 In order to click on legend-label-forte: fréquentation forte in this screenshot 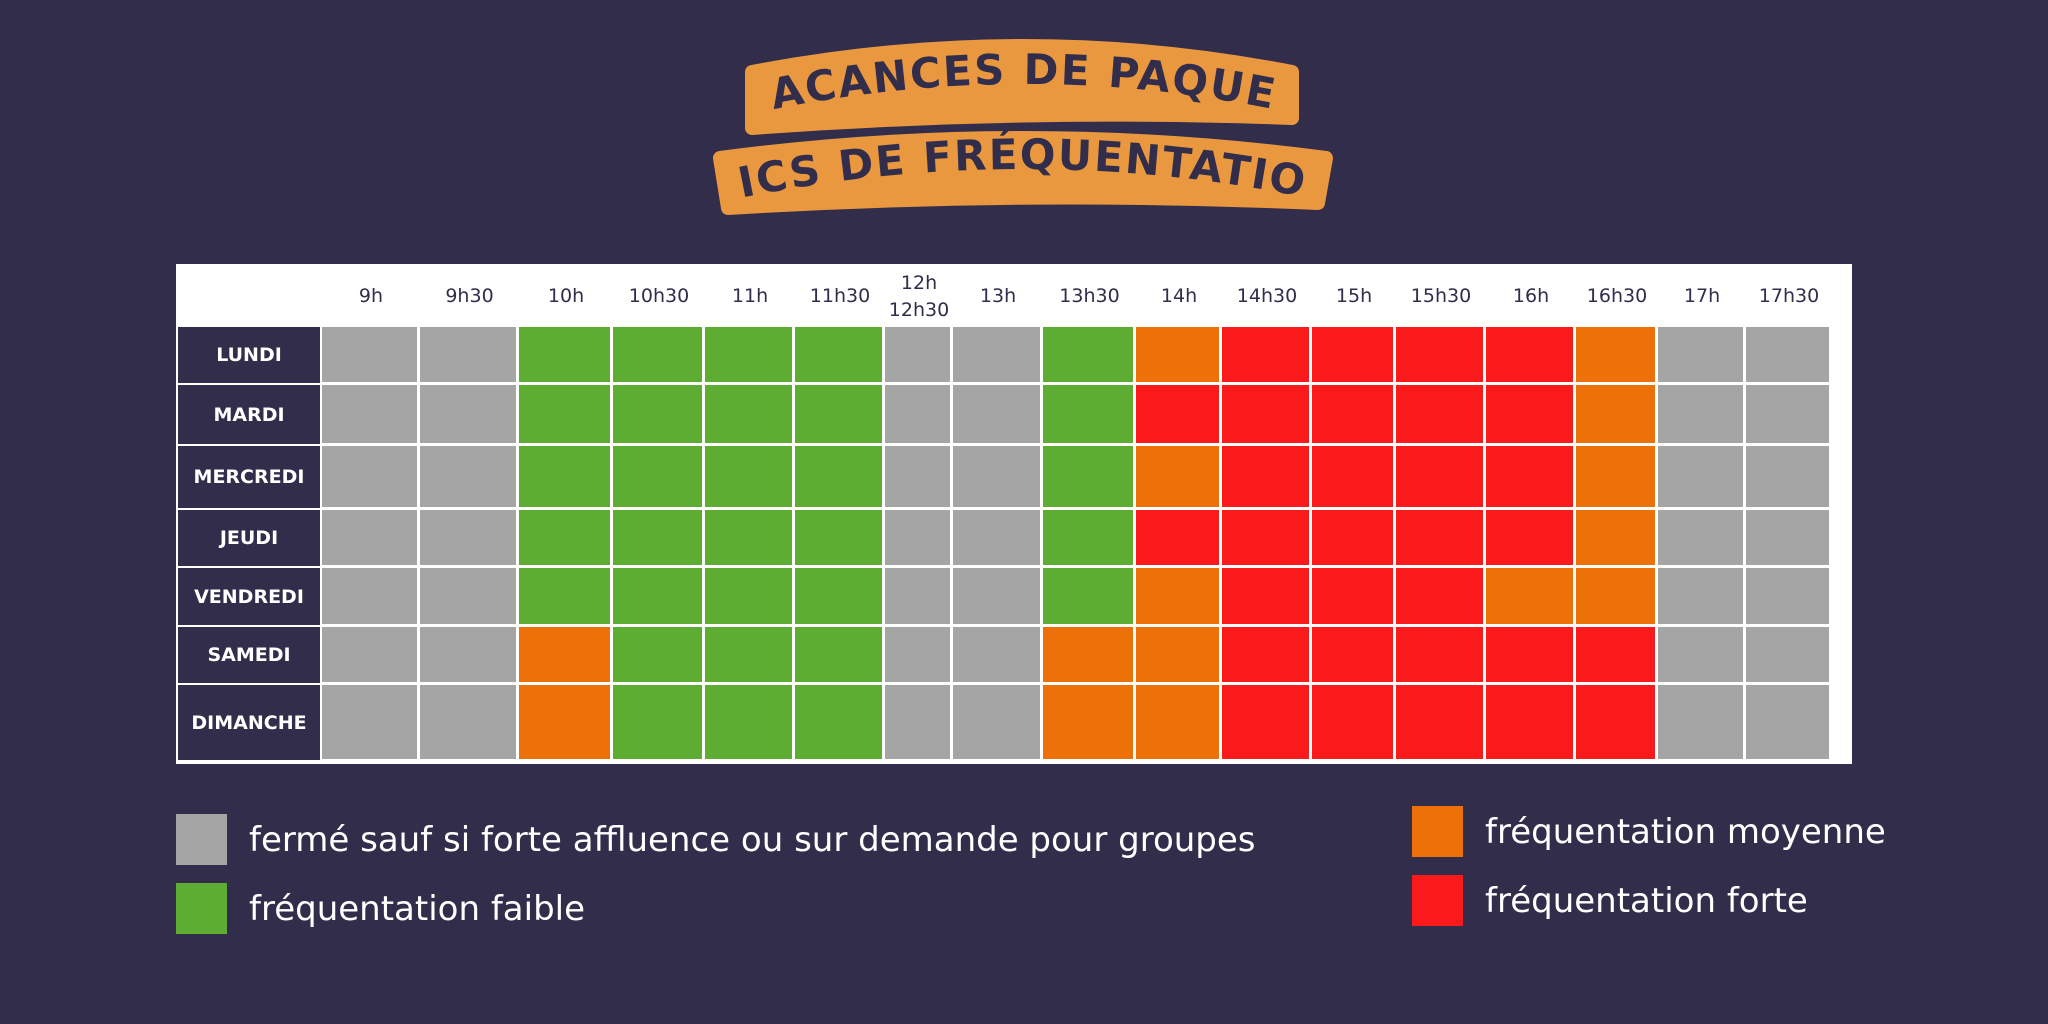, I will do `click(1646, 900)`.